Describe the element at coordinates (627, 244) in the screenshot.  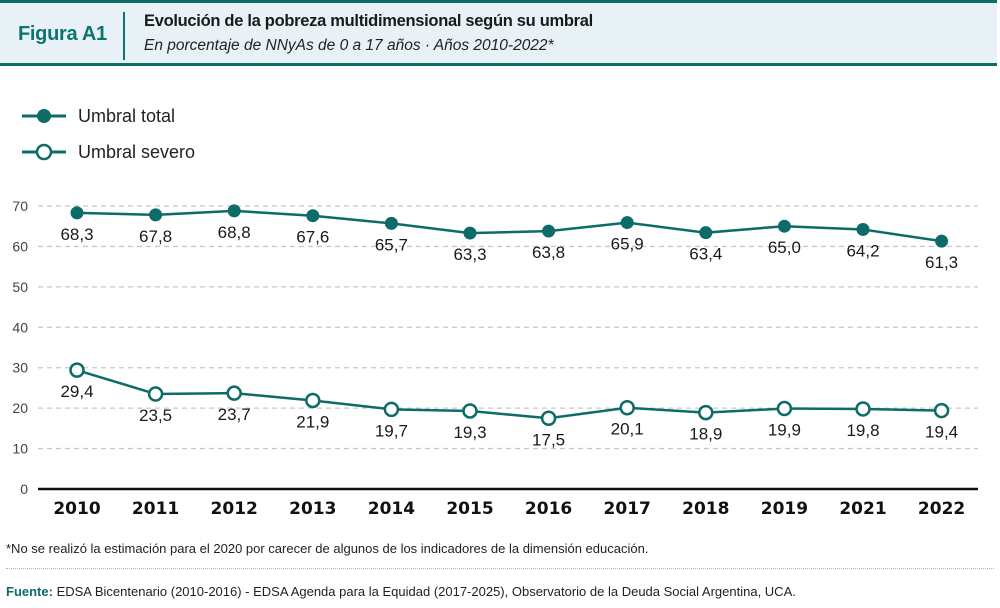
I see `data-label: 65,9` at that location.